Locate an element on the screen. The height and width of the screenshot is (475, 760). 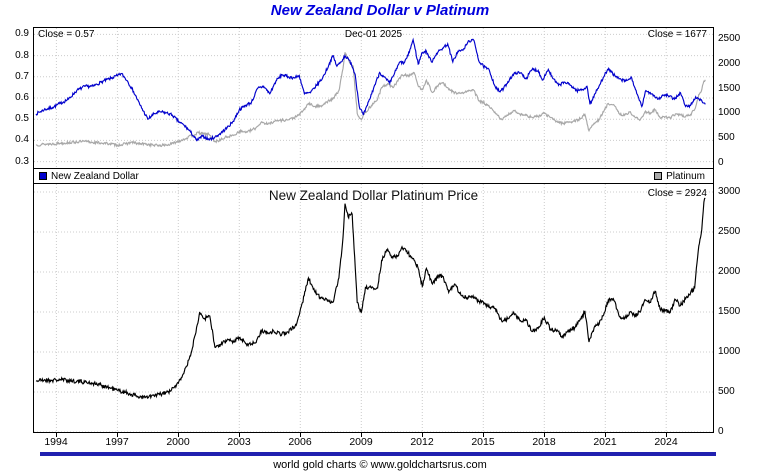
platinum-color-swatch is located at coordinates (658, 176).